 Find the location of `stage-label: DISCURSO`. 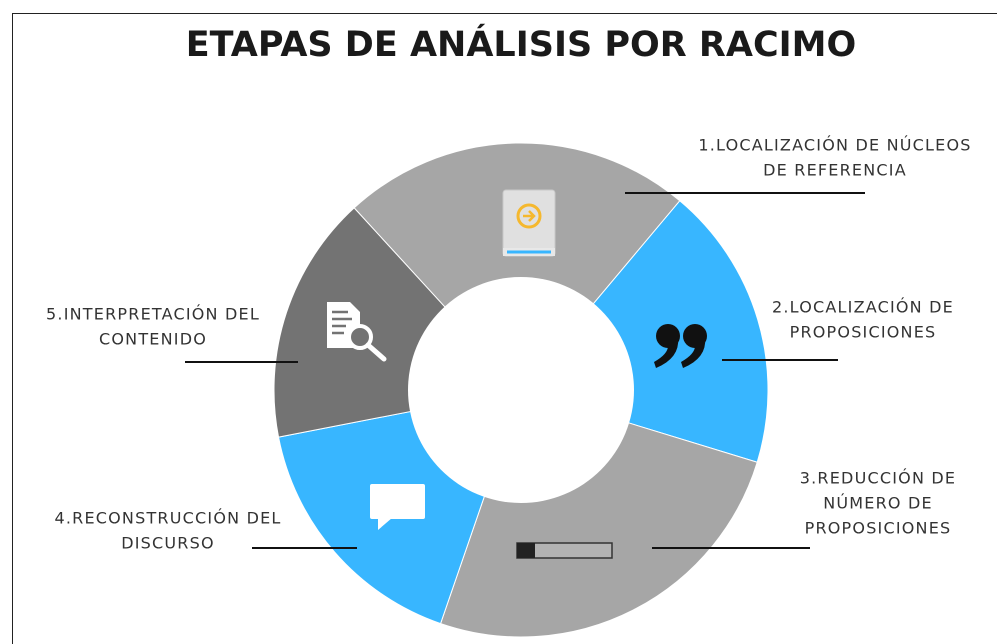

stage-label: DISCURSO is located at coordinates (168, 543).